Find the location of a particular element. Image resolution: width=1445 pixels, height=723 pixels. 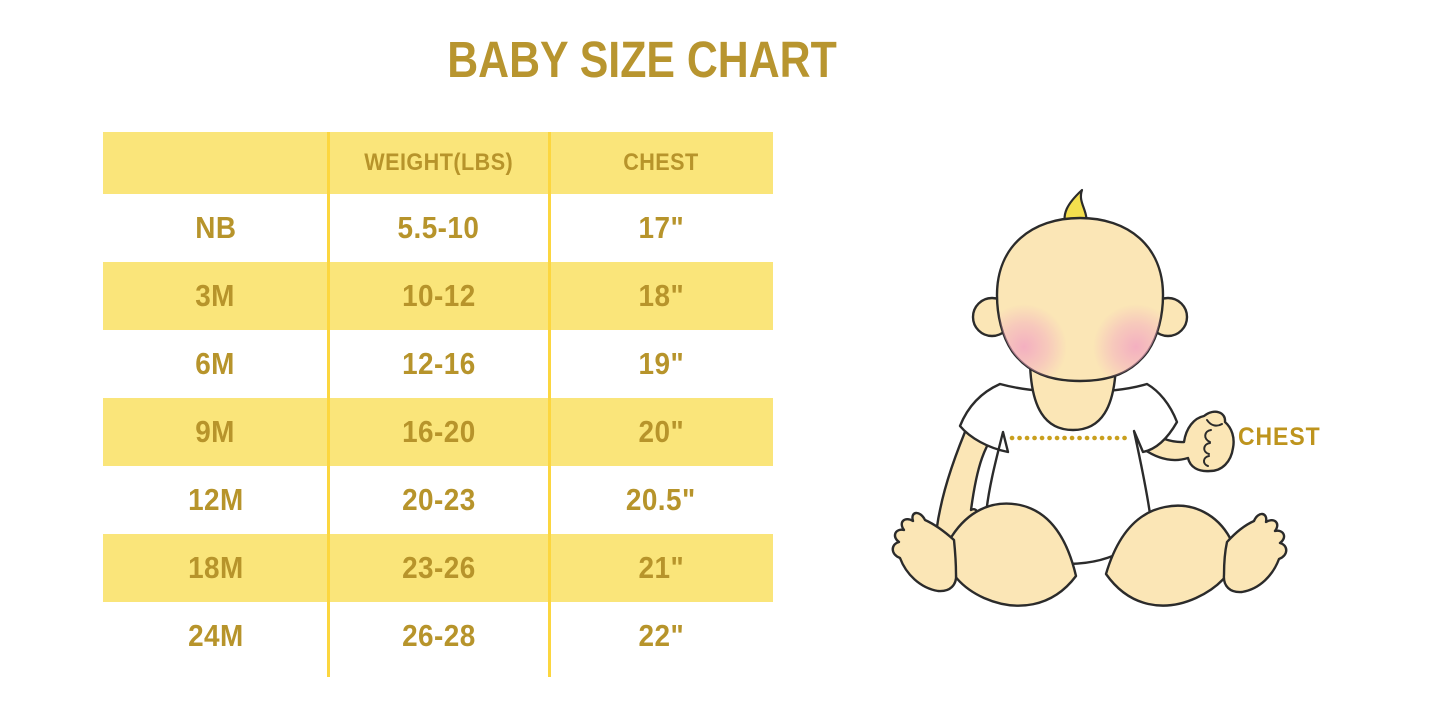

table-header-row: WEIGHT(LBS) CHEST is located at coordinates (438, 163).